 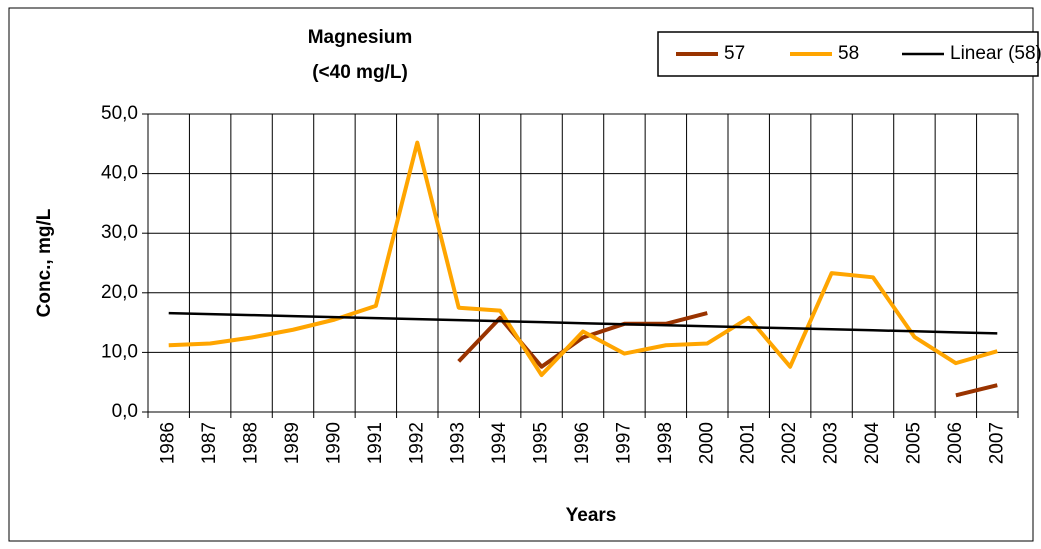 What do you see at coordinates (665, 443) in the screenshot?
I see `x-tick-label: 1998` at bounding box center [665, 443].